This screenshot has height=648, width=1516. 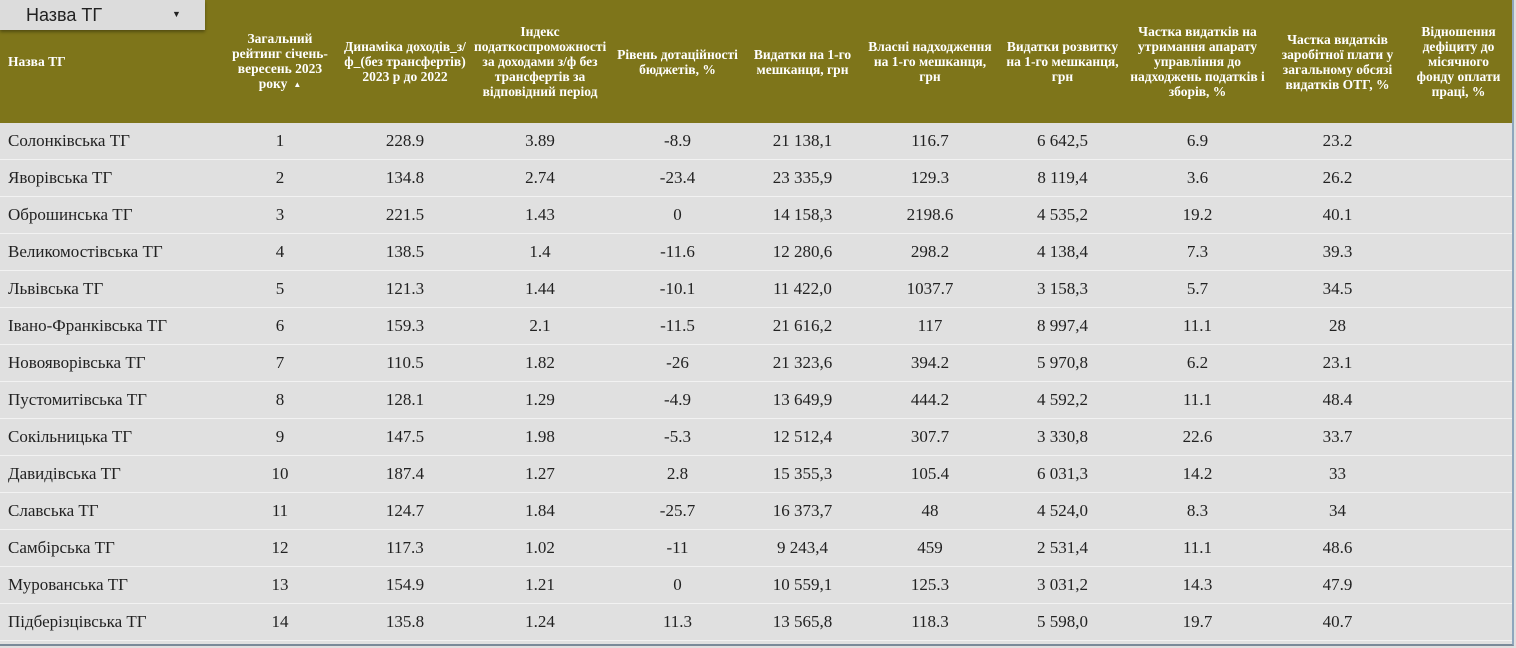 I want to click on cell-salary-share: 40.1, so click(x=1337, y=215).